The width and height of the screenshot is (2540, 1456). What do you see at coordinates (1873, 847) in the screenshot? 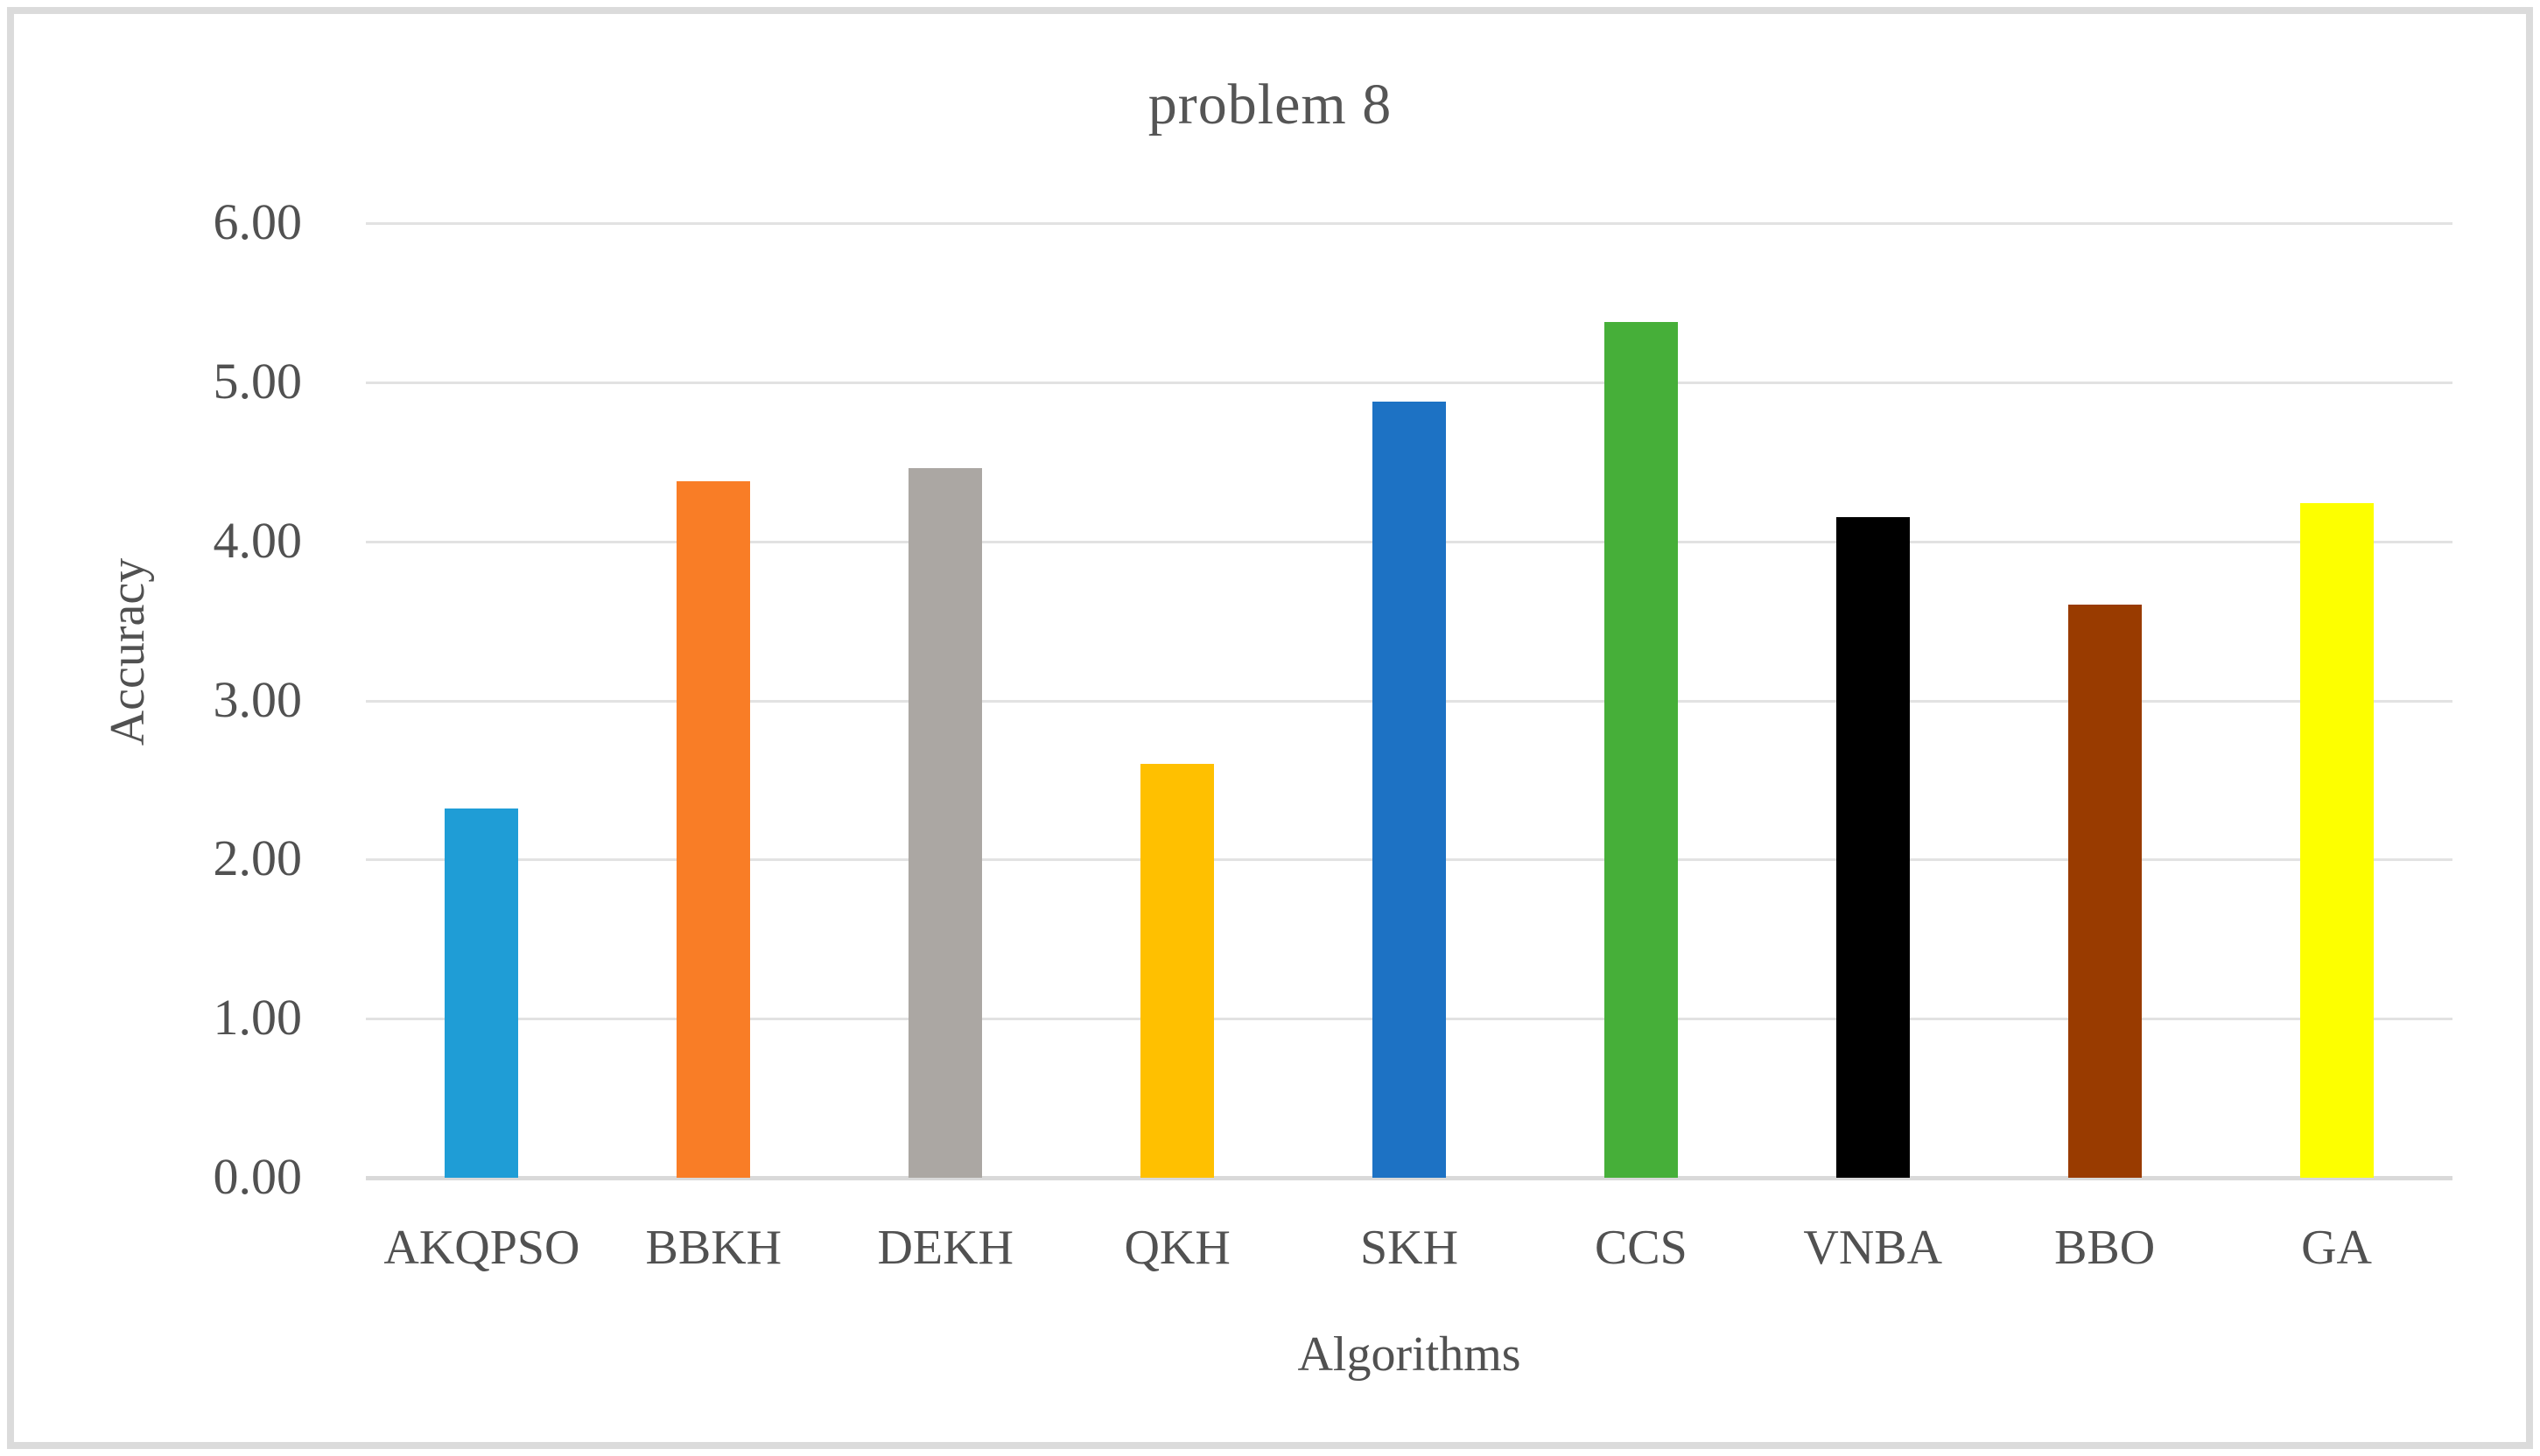
I see `bar-vnba` at bounding box center [1873, 847].